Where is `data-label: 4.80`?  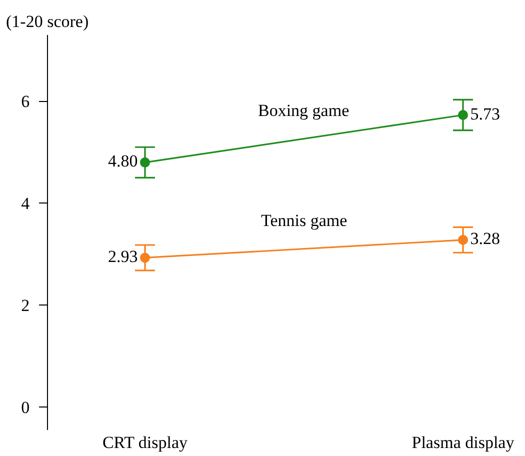 data-label: 4.80 is located at coordinates (123, 161).